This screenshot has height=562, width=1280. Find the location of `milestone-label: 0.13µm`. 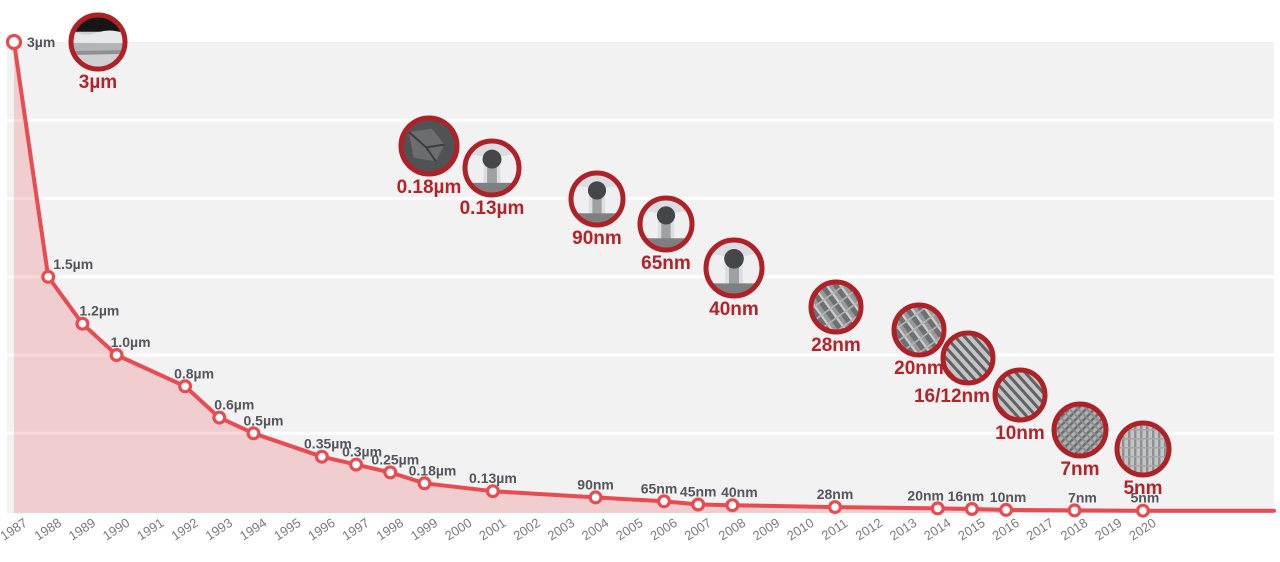

milestone-label: 0.13µm is located at coordinates (492, 208).